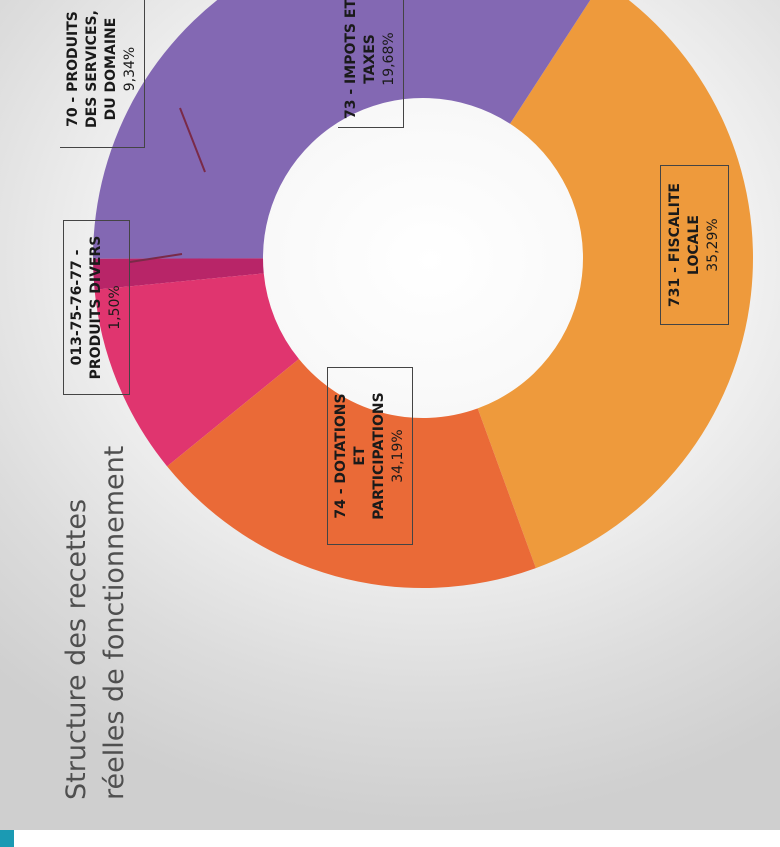  What do you see at coordinates (192, 140) in the screenshot?
I see `leader-line-services` at bounding box center [192, 140].